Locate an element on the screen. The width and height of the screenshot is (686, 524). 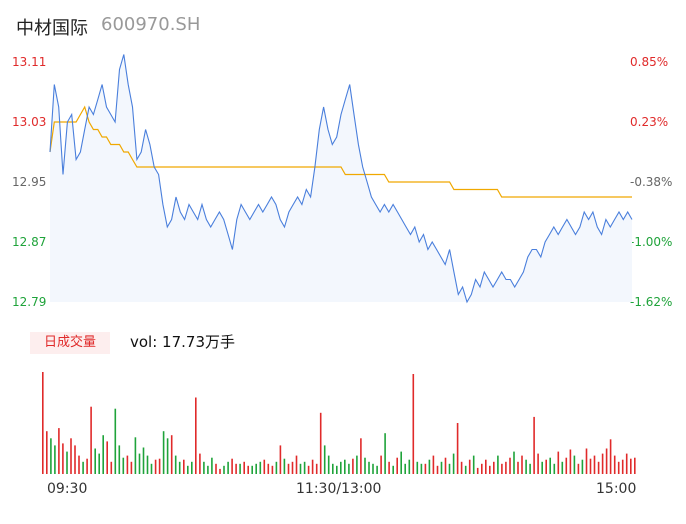
price-tick-label: 13.11 is located at coordinates (29, 62).